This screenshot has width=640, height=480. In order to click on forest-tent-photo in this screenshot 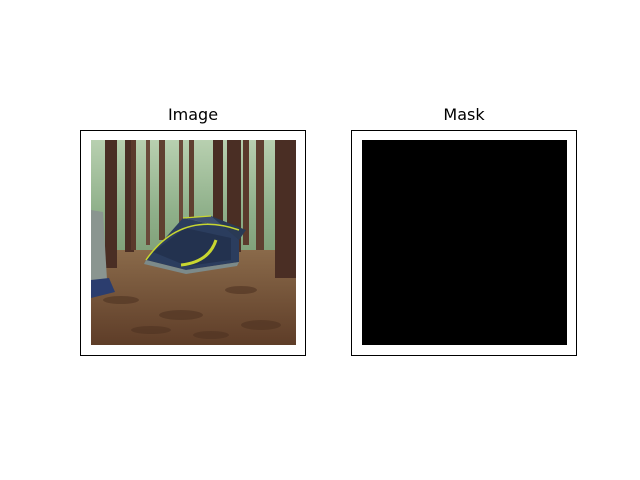, I will do `click(193, 242)`.